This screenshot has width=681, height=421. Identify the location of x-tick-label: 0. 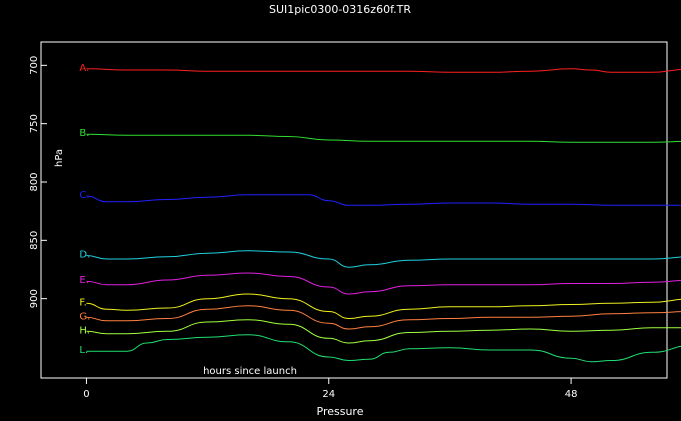
(86, 394).